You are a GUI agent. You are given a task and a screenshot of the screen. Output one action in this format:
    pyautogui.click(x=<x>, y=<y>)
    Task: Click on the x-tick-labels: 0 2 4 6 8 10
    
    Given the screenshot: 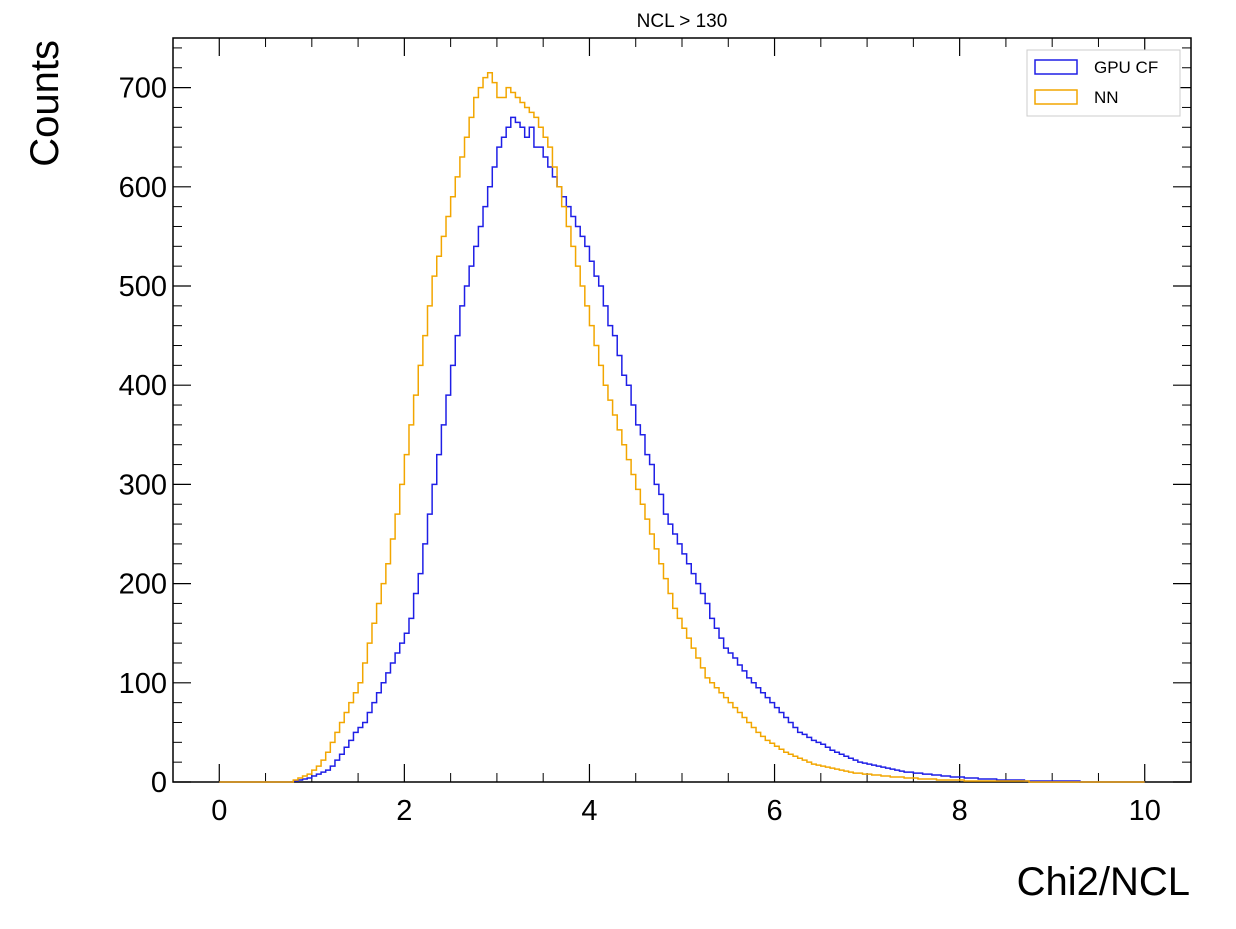 What is the action you would take?
    pyautogui.click(x=686, y=811)
    